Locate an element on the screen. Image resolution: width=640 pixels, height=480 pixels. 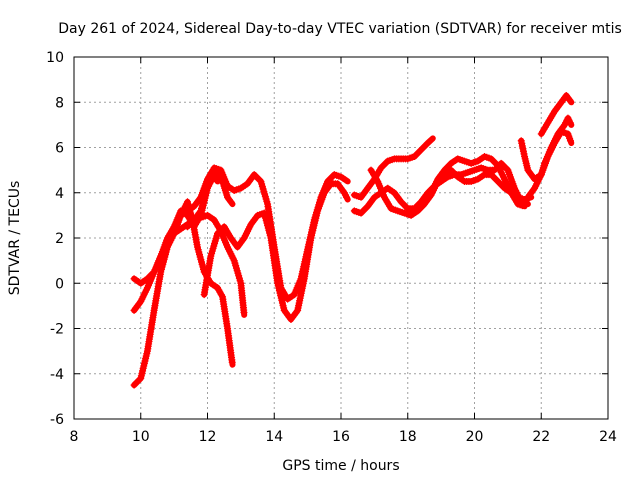
x-tick-label: 12 is located at coordinates (208, 437).